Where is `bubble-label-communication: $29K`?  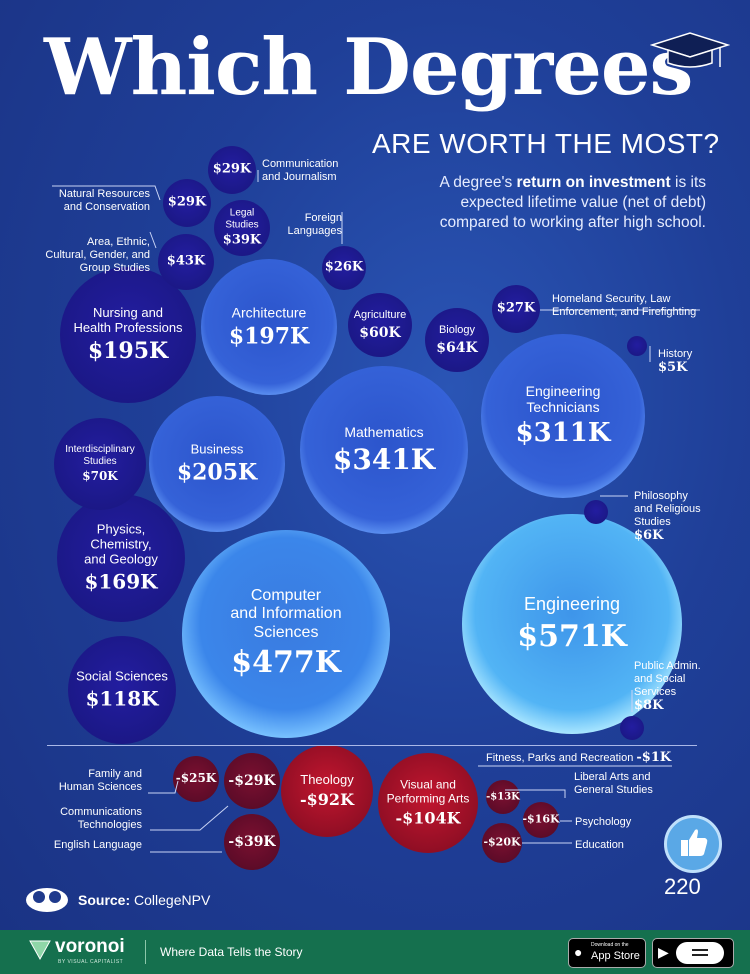
bubble-label-communication: $29K is located at coordinates (232, 169).